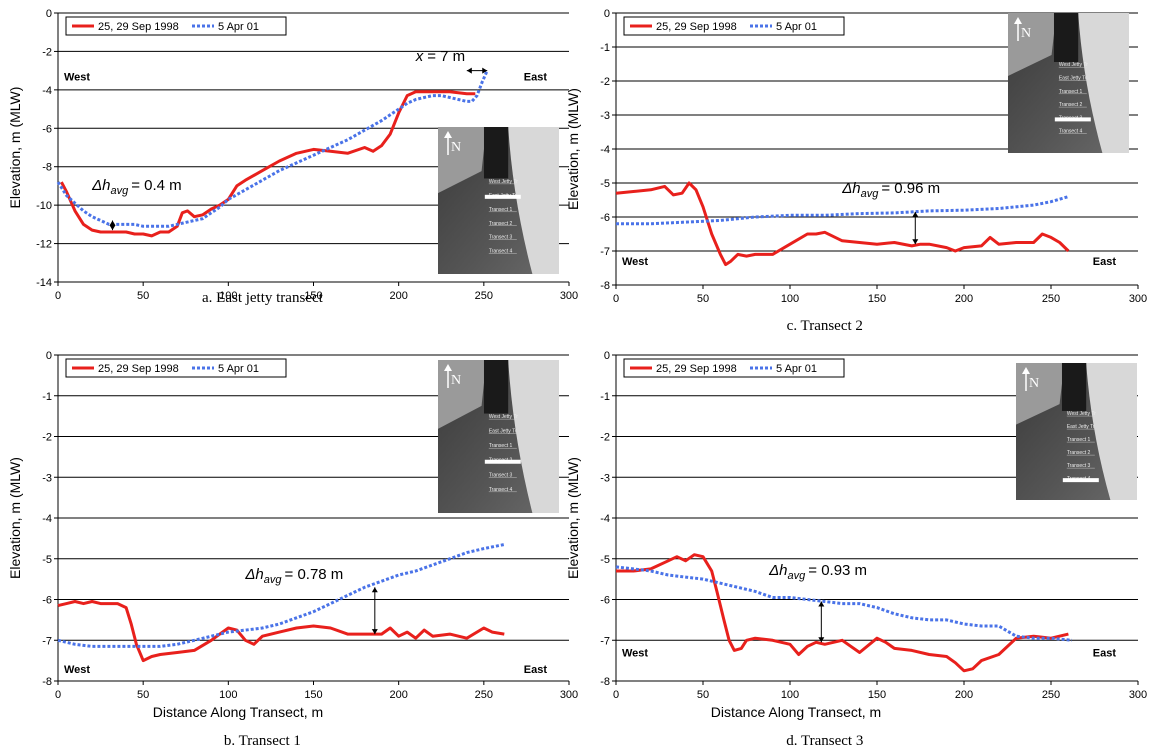  What do you see at coordinates (44, 283) in the screenshot?
I see `y-tick-label: -14` at bounding box center [44, 283].